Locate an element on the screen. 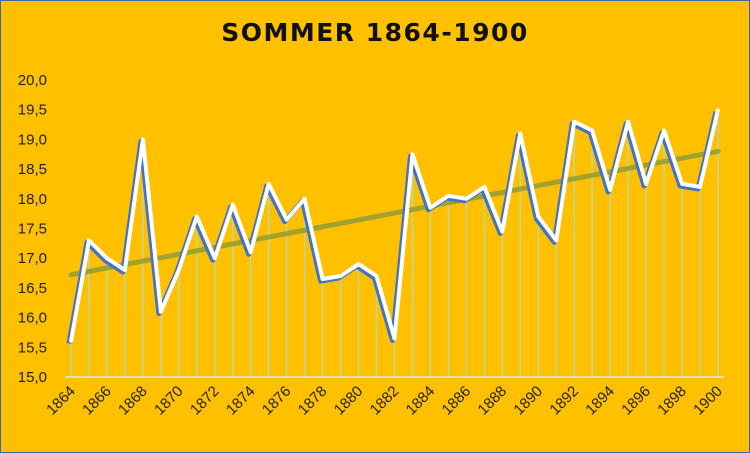  y-tick-label: 19,0 is located at coordinates (32, 139).